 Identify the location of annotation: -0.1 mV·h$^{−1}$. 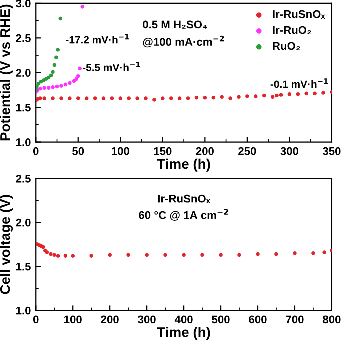
(299, 83).